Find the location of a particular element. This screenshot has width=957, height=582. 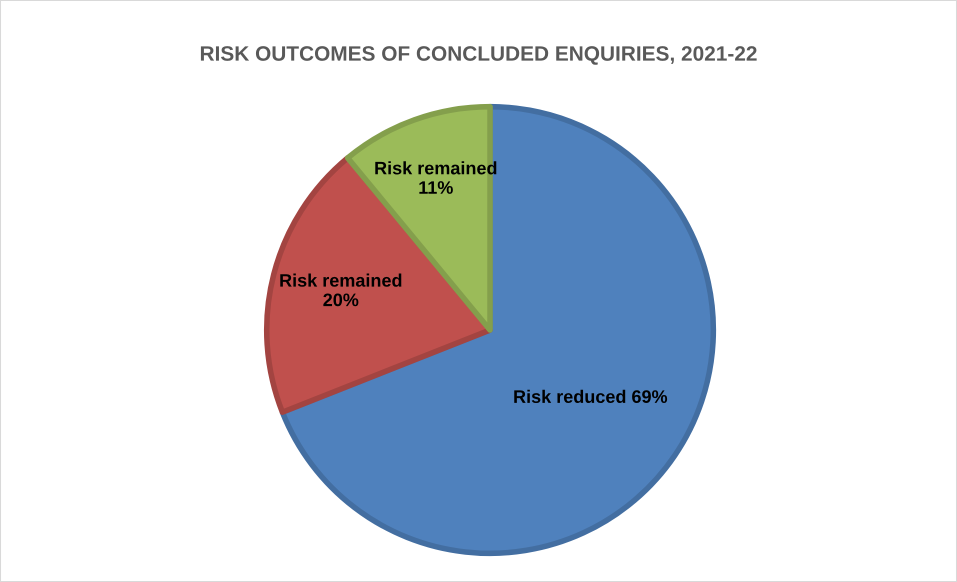

slice-label: Risk reduced 69% is located at coordinates (591, 396).